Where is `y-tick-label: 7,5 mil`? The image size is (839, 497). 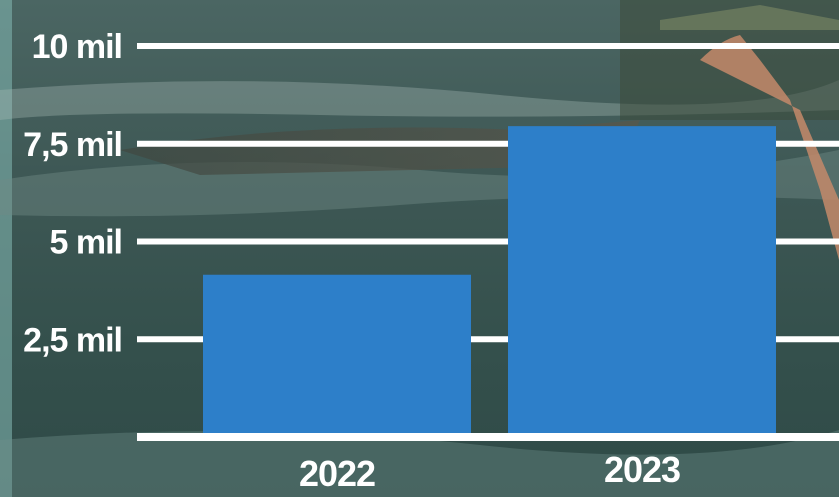
y-tick-label: 7,5 mil is located at coordinates (72, 145).